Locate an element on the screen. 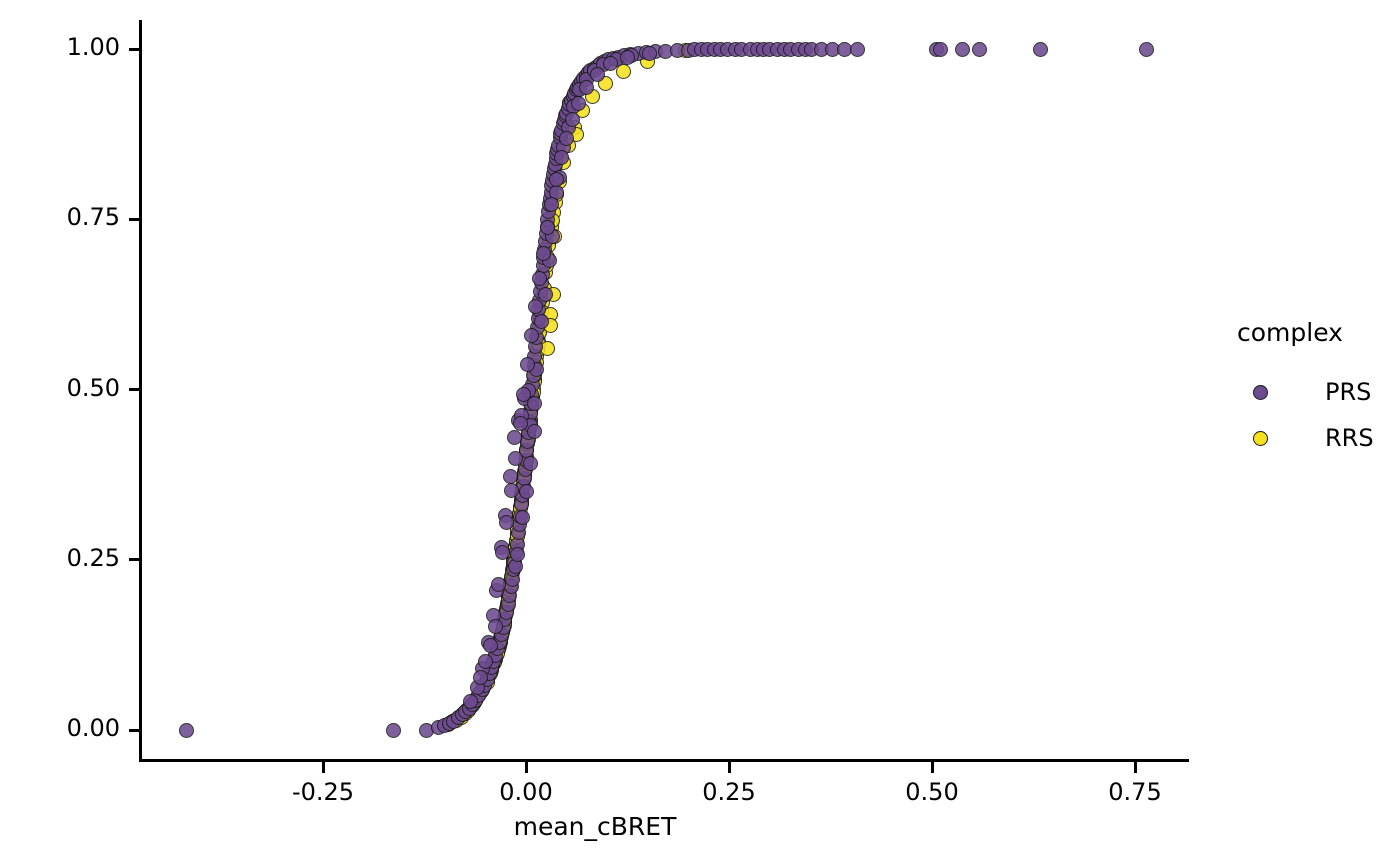 This screenshot has height=866, width=1400. legend-item-rrs: RRS is located at coordinates (1305, 438).